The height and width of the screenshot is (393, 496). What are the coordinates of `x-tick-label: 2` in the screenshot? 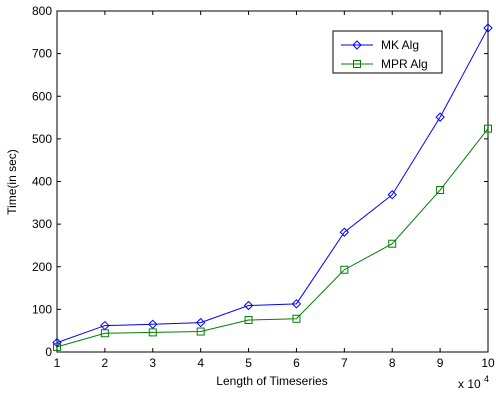 It's located at (105, 363).